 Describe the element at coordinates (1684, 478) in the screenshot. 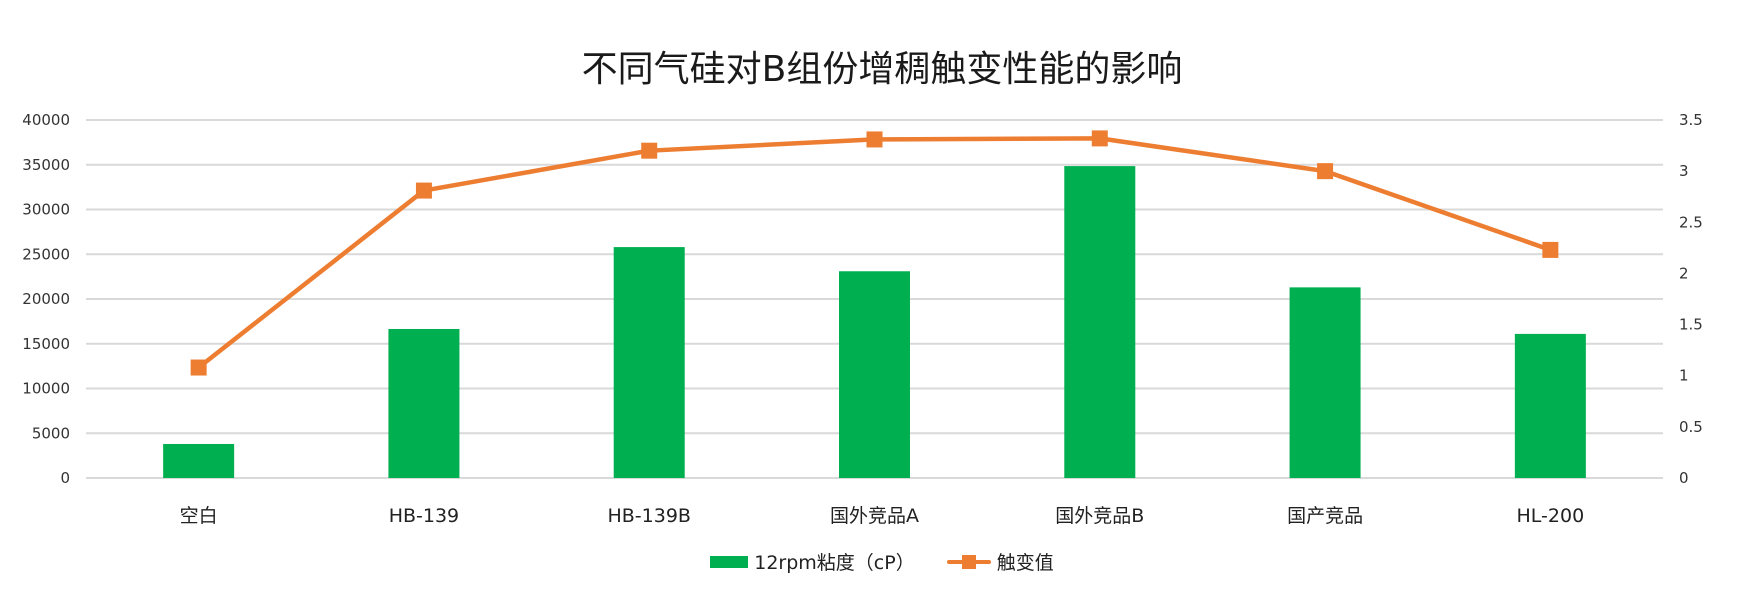

I see `right-axis-tick: 0` at that location.